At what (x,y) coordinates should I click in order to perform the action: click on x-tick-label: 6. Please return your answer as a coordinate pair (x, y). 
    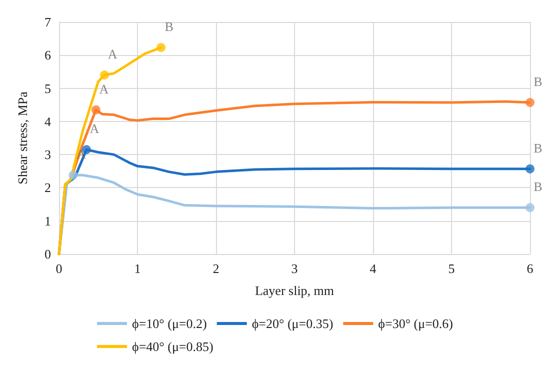
    Looking at the image, I should click on (530, 268).